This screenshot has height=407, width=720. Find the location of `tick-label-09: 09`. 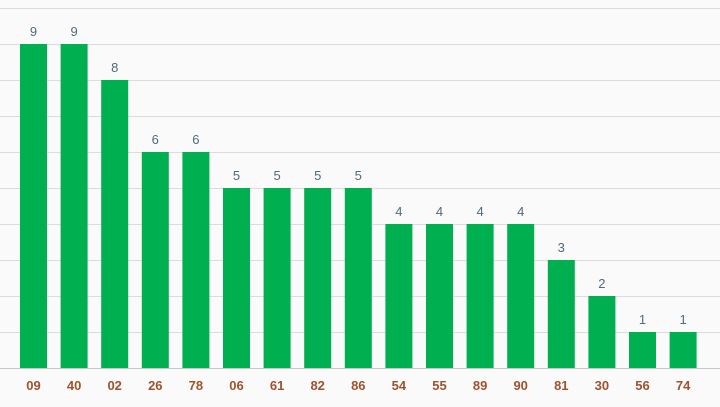

tick-label-09: 09 is located at coordinates (33, 385).